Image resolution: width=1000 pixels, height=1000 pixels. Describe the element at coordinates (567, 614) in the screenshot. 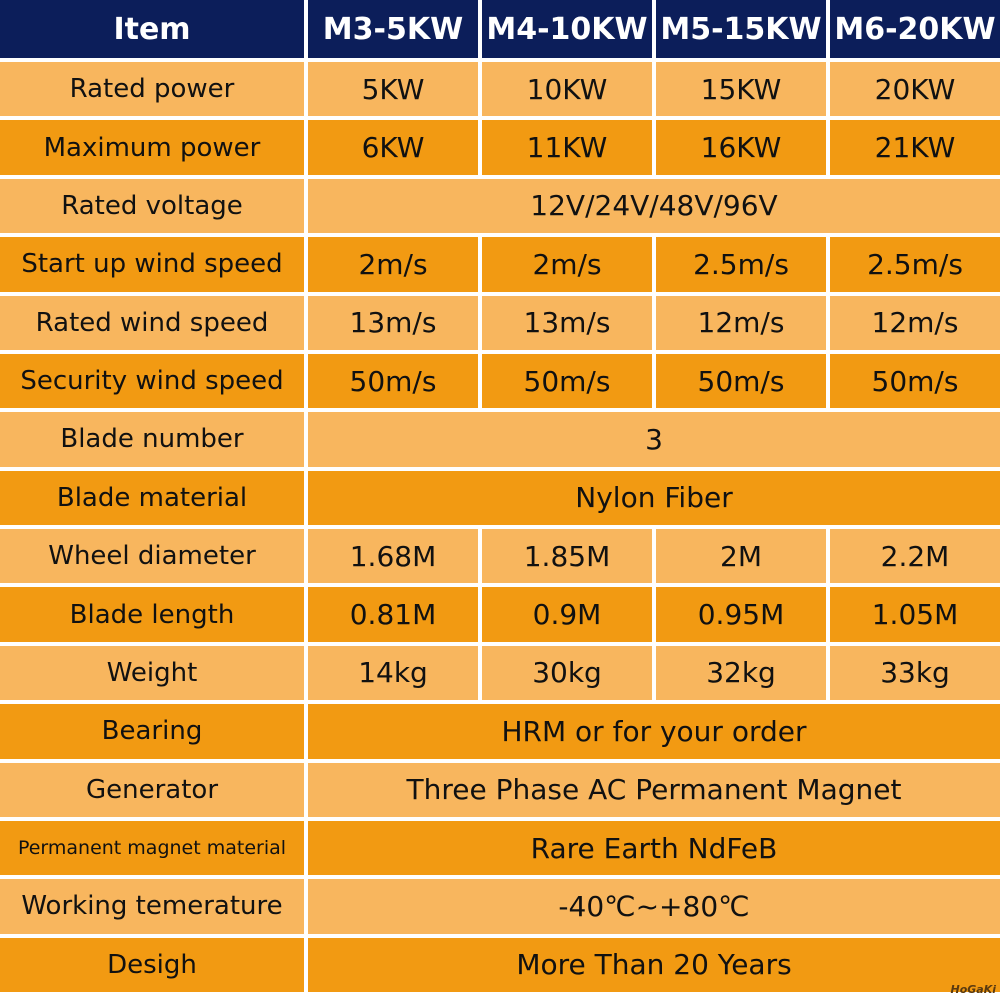

I see `value-cell: 0.9M` at that location.